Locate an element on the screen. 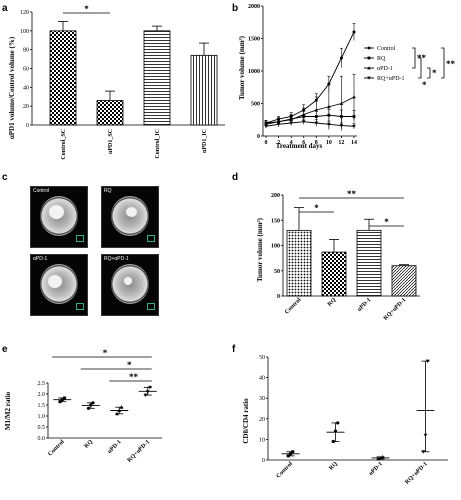 This screenshot has height=500, width=461. mri-caption-rq-apd1: RQ+αPD-1 is located at coordinates (116, 259).